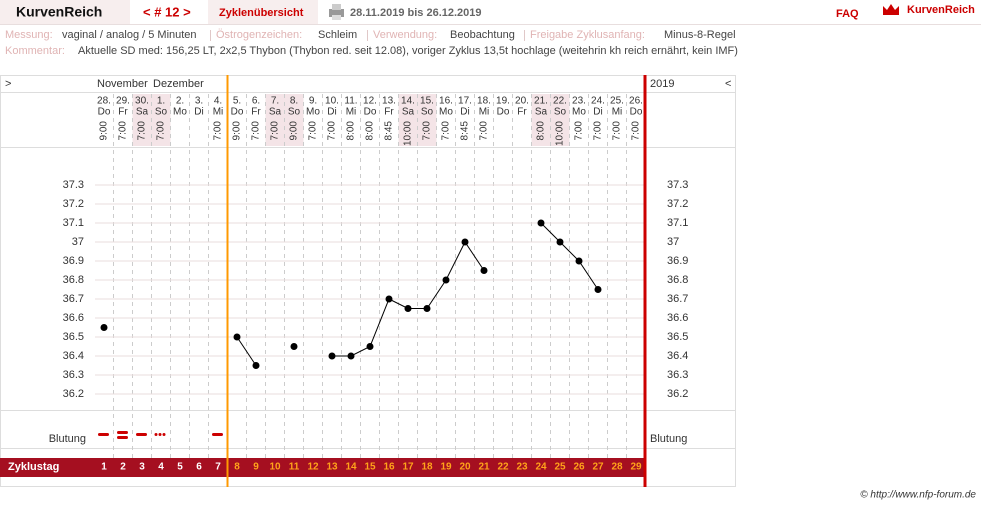 The width and height of the screenshot is (981, 506). I want to click on date-label: 9., so click(313, 101).